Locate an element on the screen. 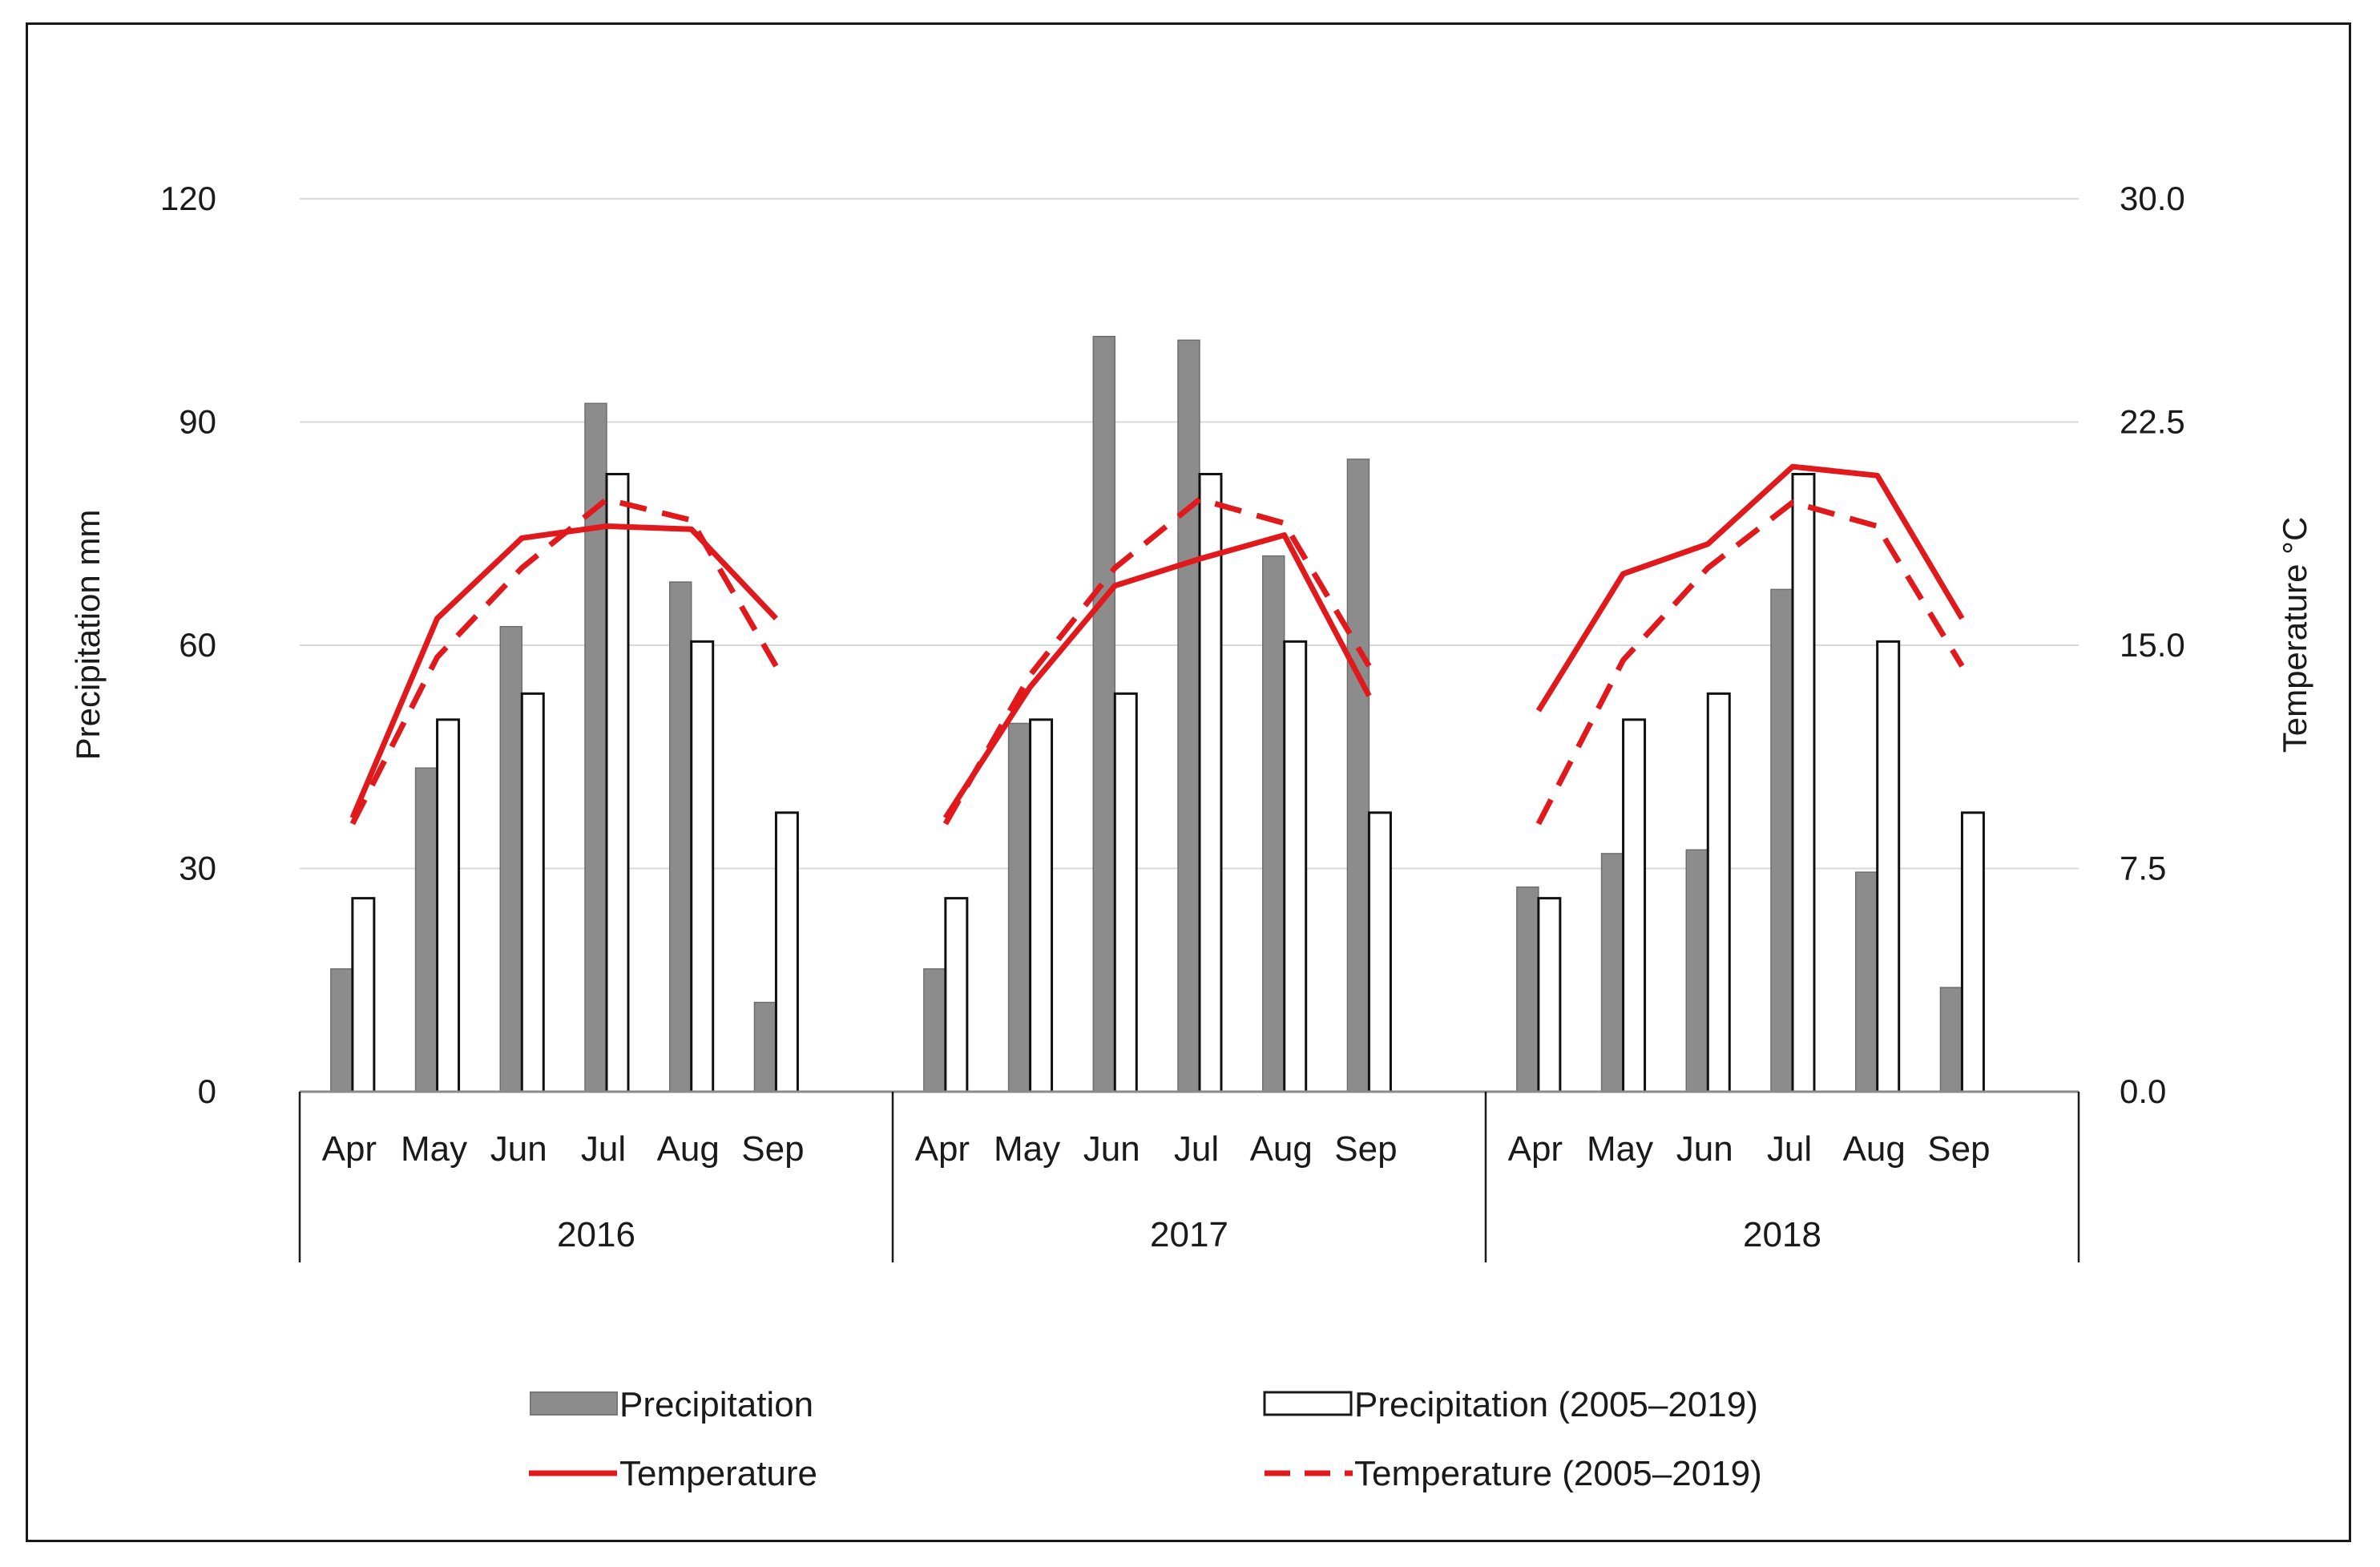  y-tick-label: 60 is located at coordinates (197, 645).